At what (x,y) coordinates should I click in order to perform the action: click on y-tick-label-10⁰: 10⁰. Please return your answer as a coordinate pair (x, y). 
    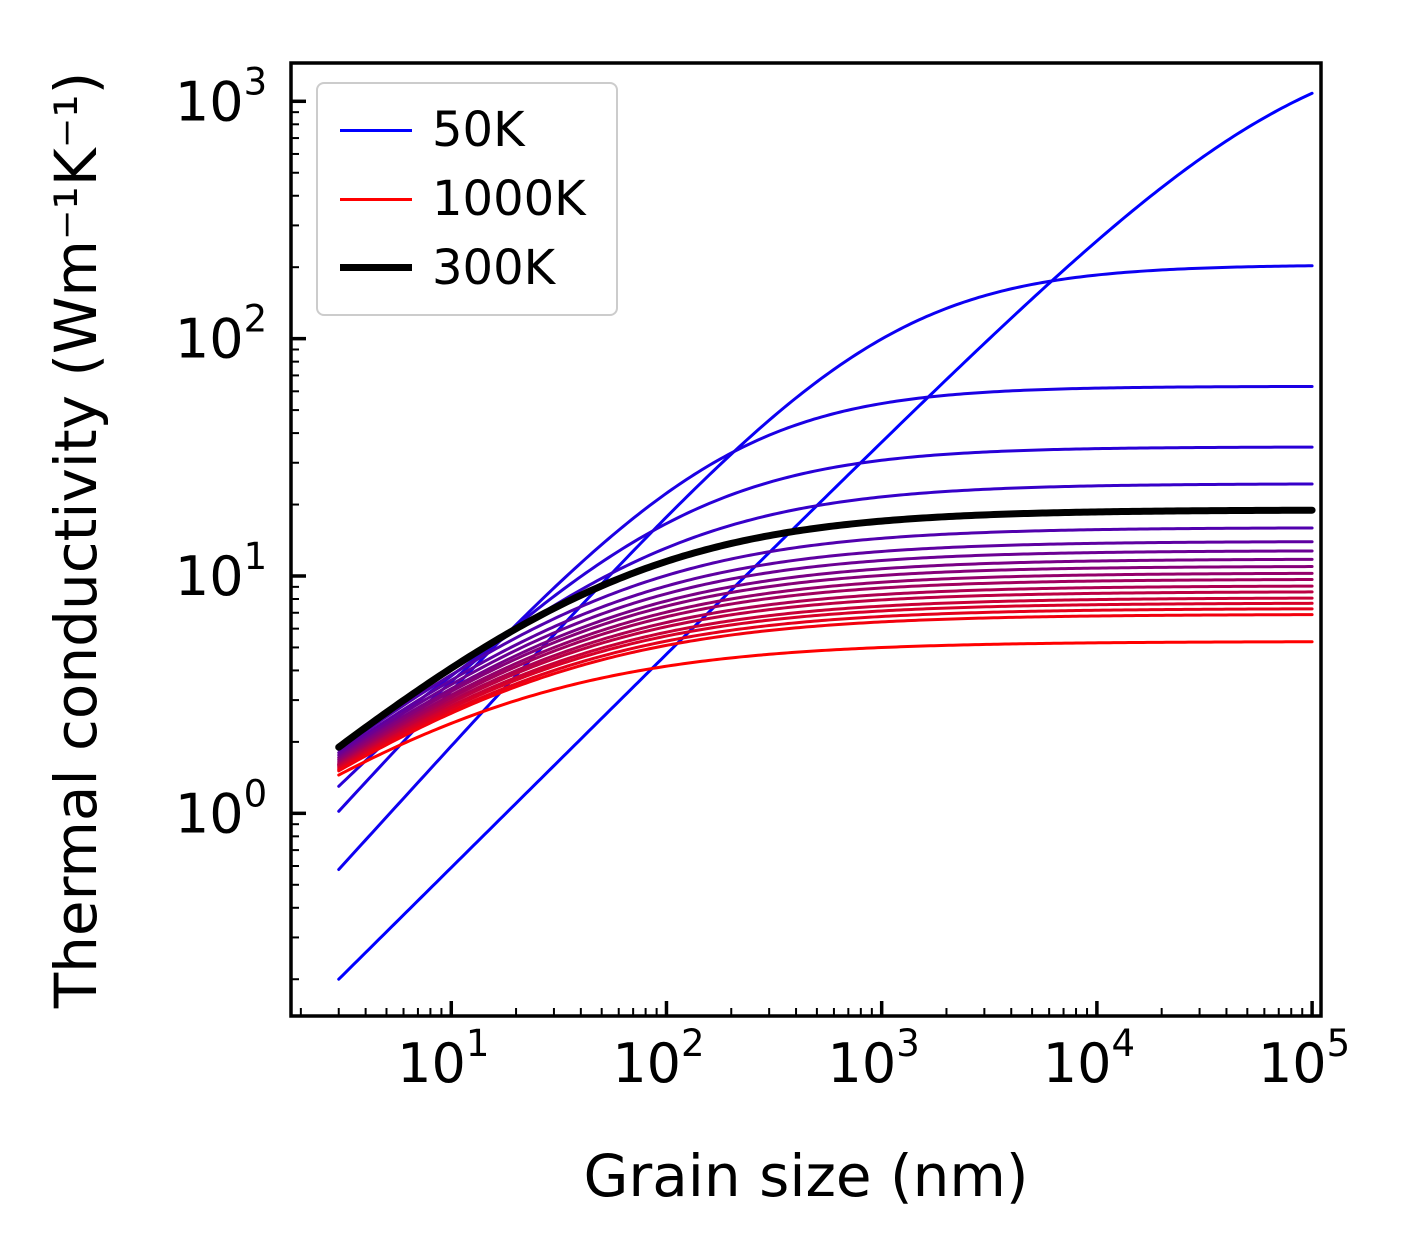
    Looking at the image, I should click on (221, 808).